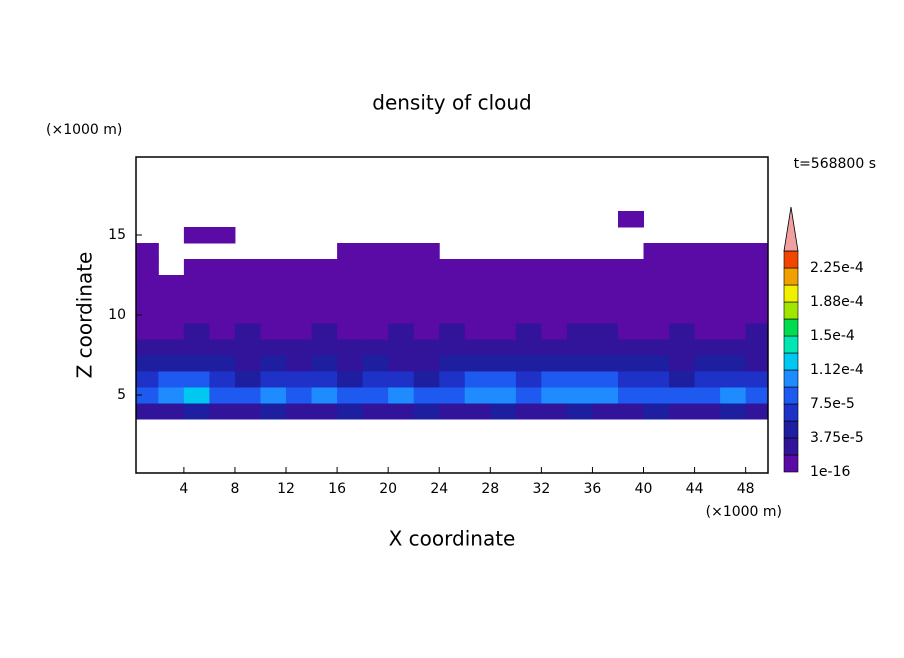 The height and width of the screenshot is (658, 904). What do you see at coordinates (85, 315) in the screenshot?
I see `y-axis-label: Z coordinate` at bounding box center [85, 315].